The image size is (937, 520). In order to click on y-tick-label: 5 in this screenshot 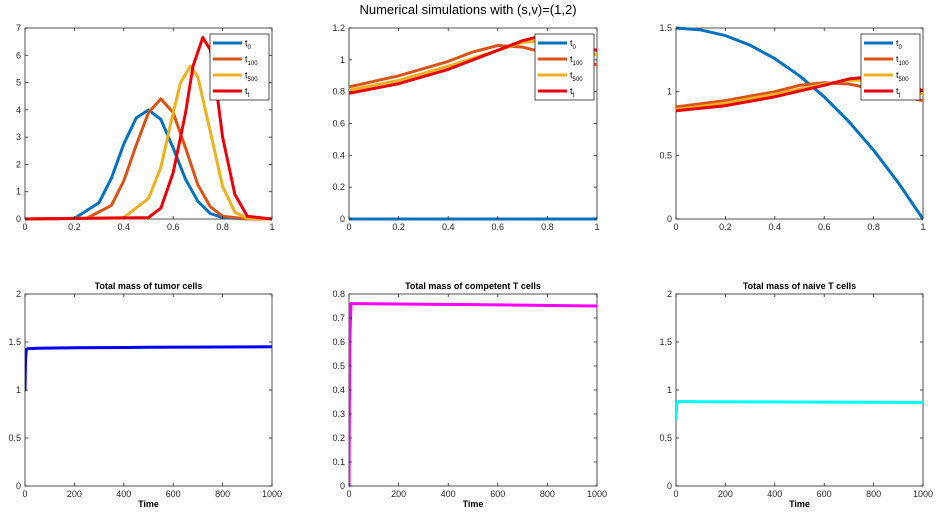, I will do `click(18, 83)`.